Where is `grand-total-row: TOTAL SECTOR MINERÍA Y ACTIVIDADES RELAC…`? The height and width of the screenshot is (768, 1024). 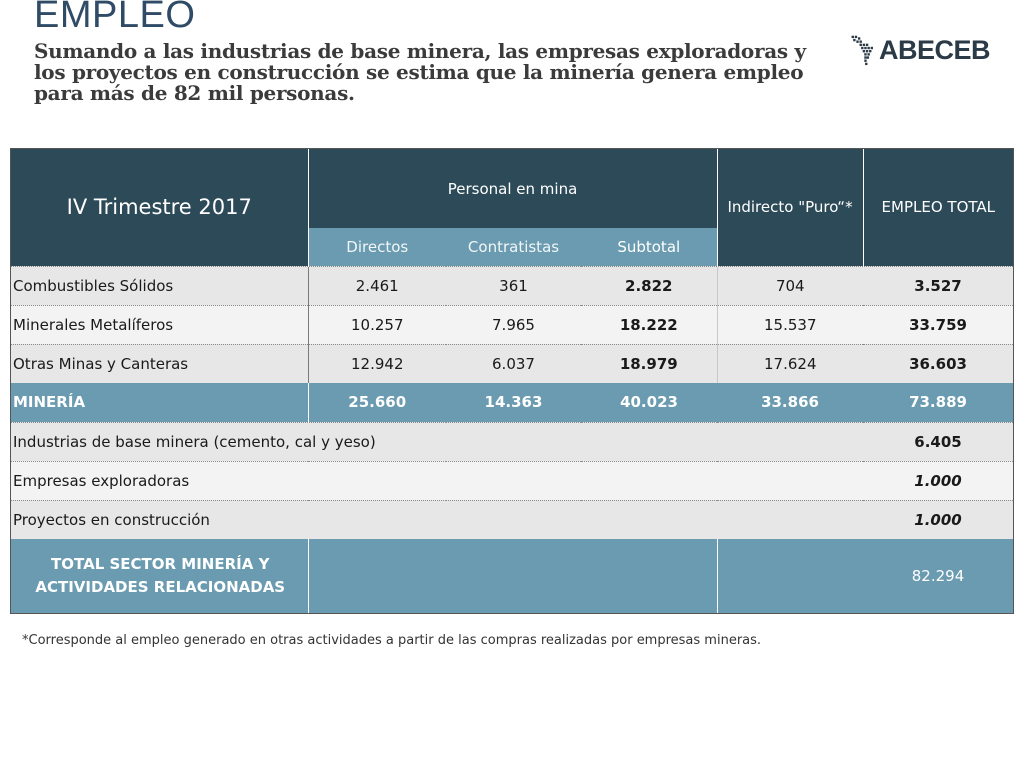 grand-total-row: TOTAL SECTOR MINERÍA Y ACTIVIDADES RELAC… is located at coordinates (512, 576).